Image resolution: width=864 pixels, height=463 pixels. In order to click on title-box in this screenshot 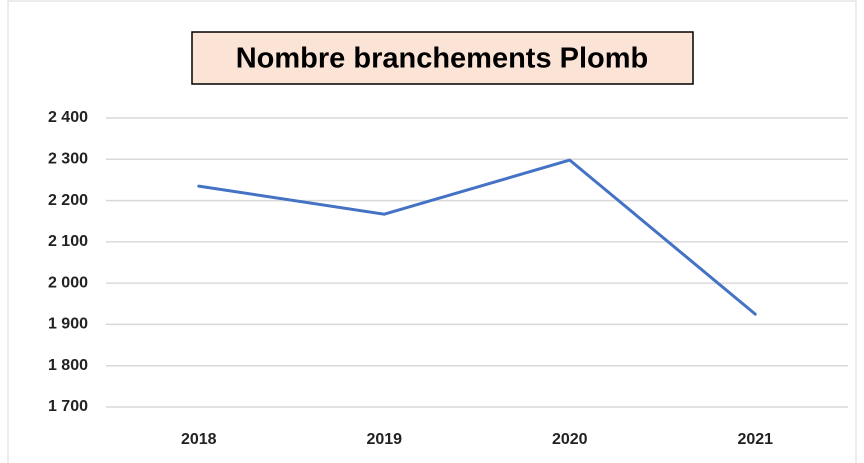, I will do `click(442, 58)`.